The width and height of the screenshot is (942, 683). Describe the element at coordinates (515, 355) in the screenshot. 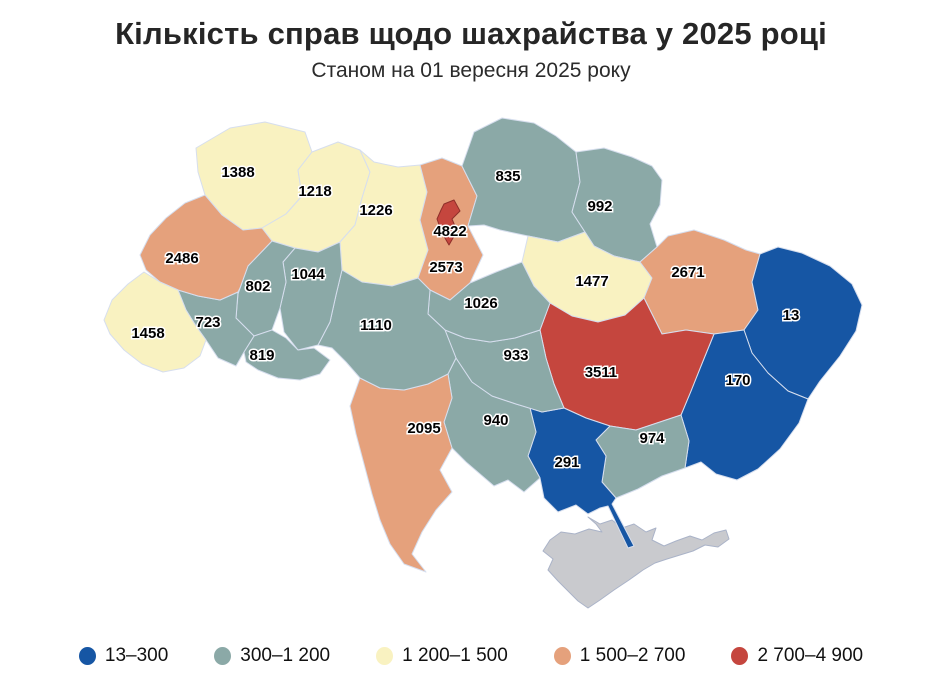

I see `region-value-label-kirovohrad: 933` at that location.